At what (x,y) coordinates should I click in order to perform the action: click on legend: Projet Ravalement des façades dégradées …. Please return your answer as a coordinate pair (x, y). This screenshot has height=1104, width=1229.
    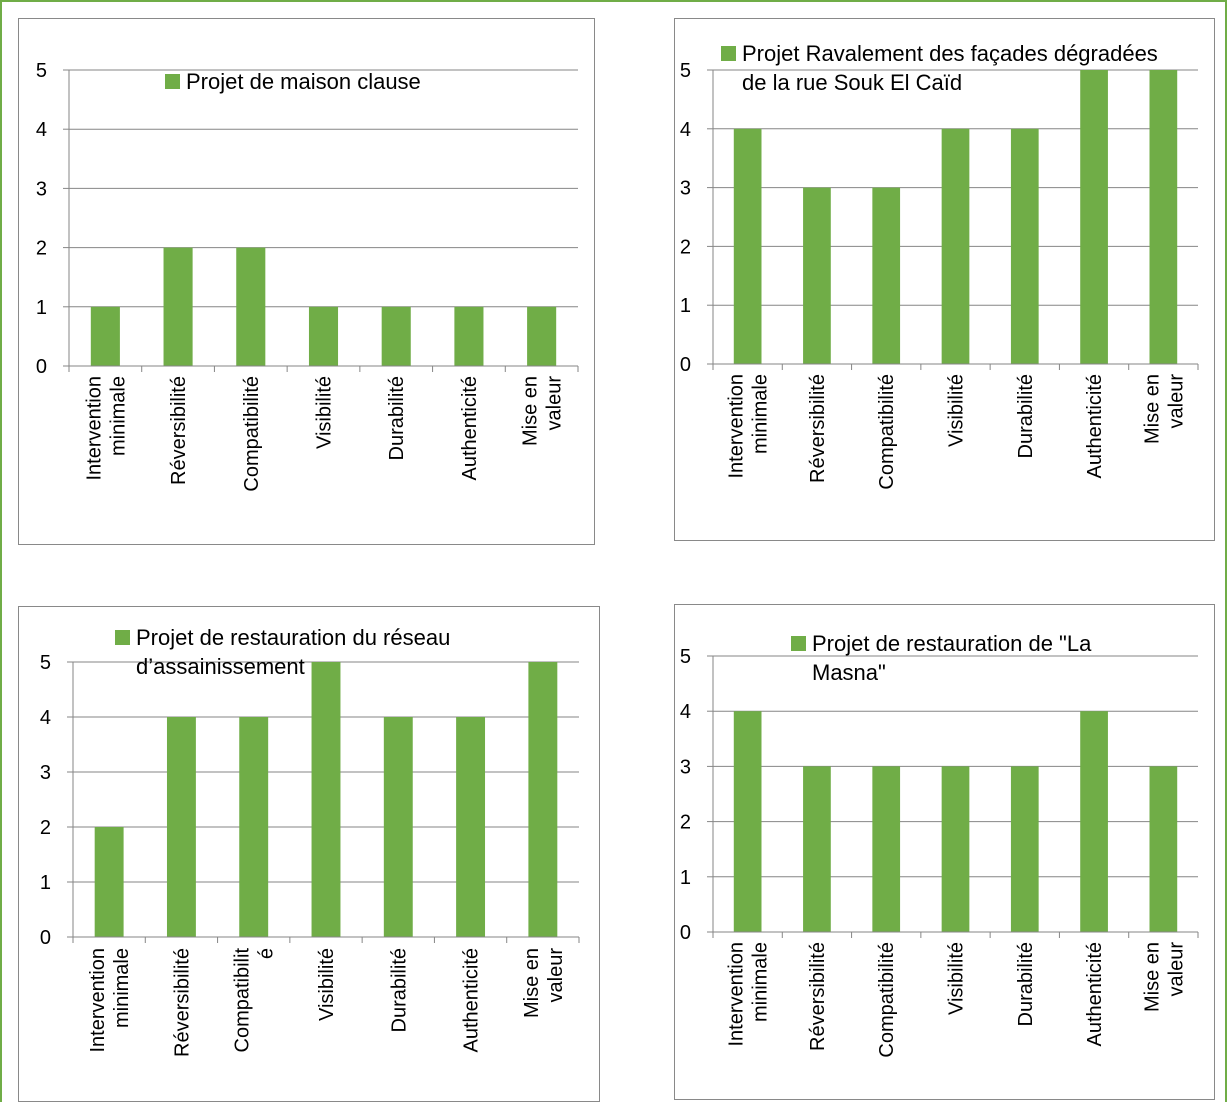
    Looking at the image, I should click on (939, 68).